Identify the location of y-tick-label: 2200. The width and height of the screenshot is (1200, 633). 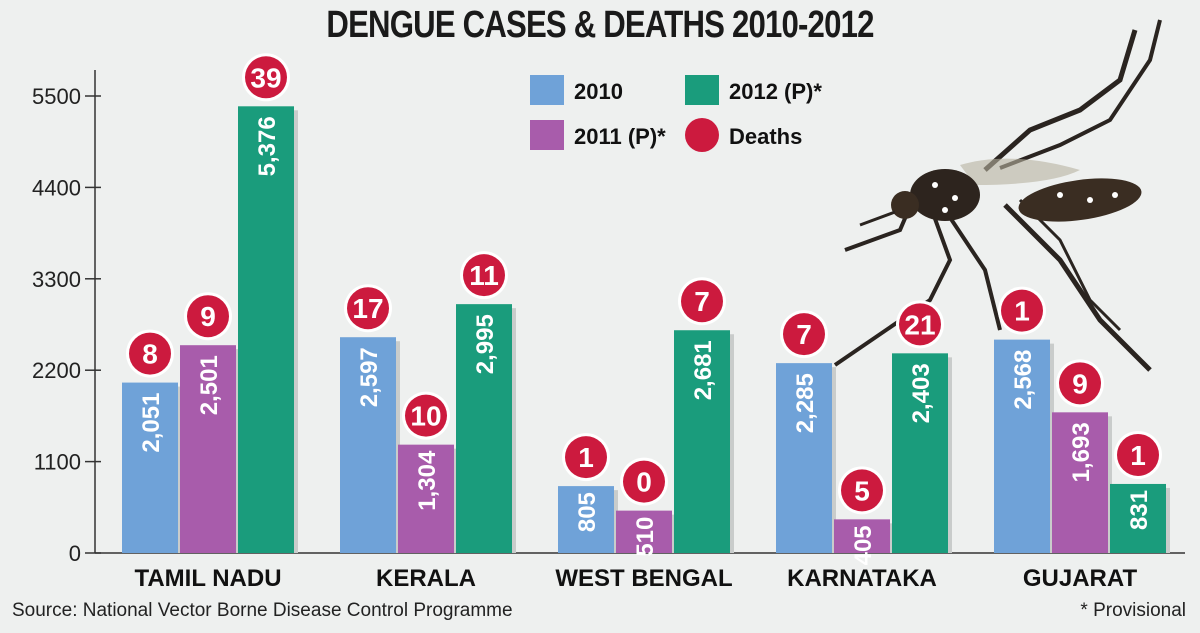
(56, 370).